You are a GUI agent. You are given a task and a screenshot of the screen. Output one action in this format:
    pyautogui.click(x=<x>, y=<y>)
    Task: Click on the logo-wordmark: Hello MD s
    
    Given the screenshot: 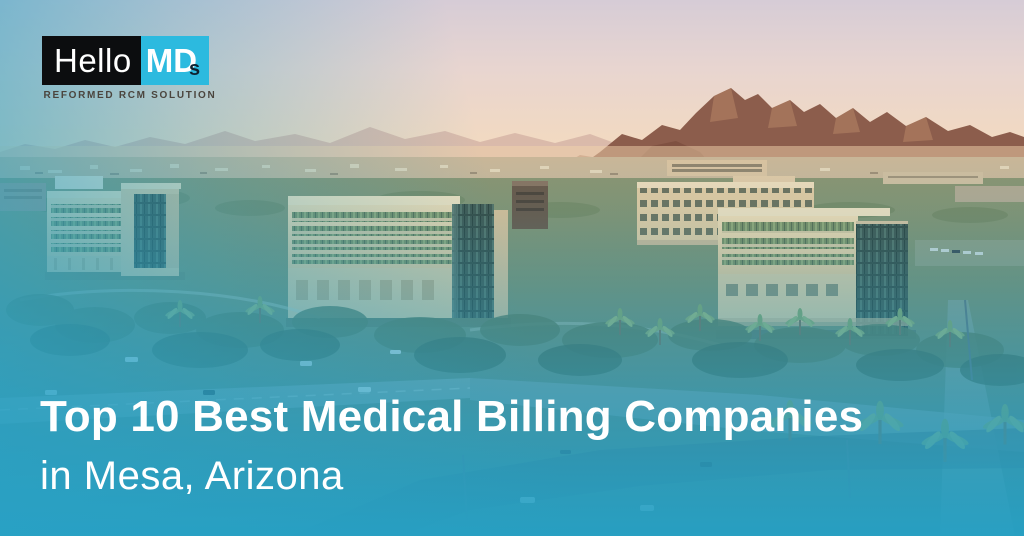 What is the action you would take?
    pyautogui.click(x=130, y=60)
    